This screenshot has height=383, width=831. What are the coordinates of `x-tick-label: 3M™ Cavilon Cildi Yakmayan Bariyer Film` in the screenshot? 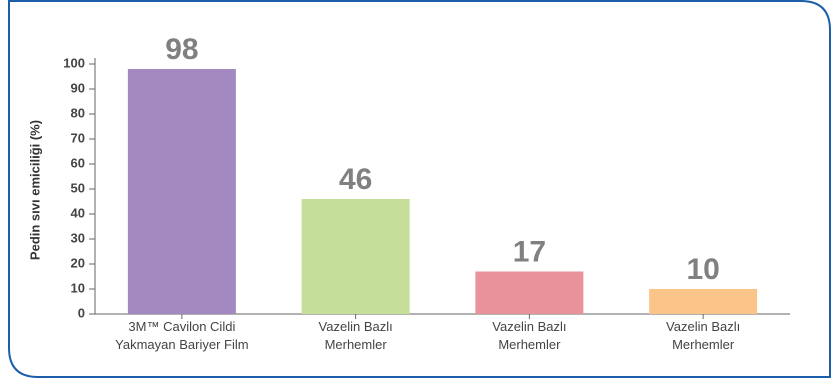 It's located at (181, 335).